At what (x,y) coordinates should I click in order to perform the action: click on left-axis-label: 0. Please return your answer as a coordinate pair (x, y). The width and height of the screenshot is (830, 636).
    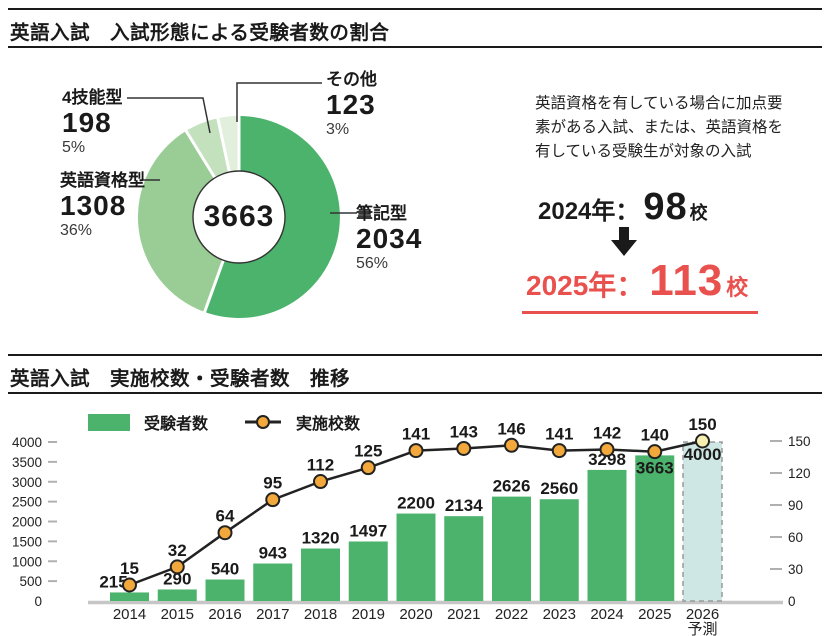
    Looking at the image, I should click on (38, 601).